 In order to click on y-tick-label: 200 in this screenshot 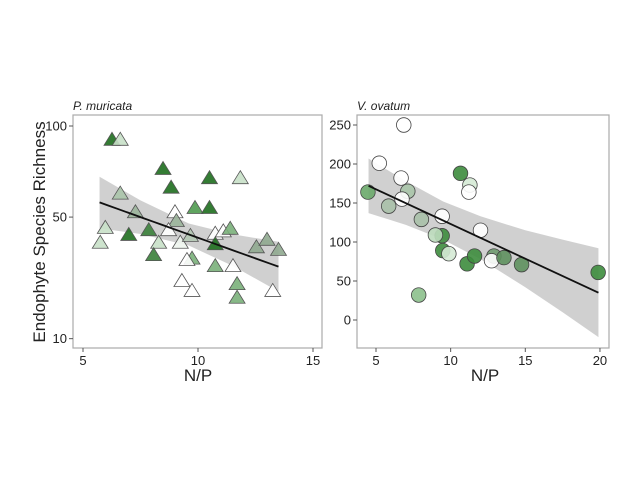, I will do `click(340, 164)`.